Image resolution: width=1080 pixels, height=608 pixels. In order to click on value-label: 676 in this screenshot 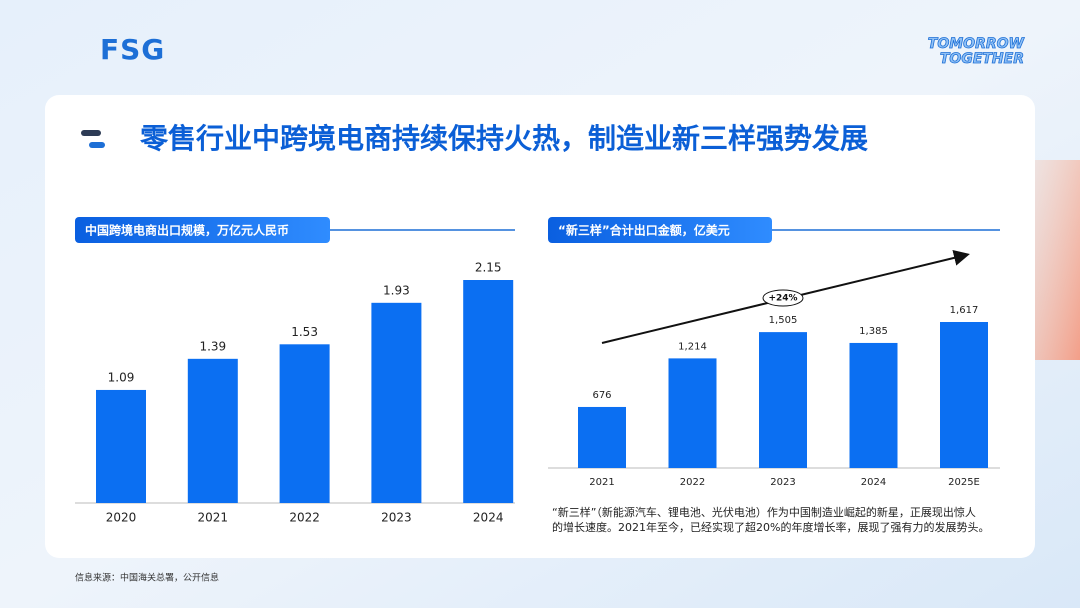, I will do `click(601, 395)`.